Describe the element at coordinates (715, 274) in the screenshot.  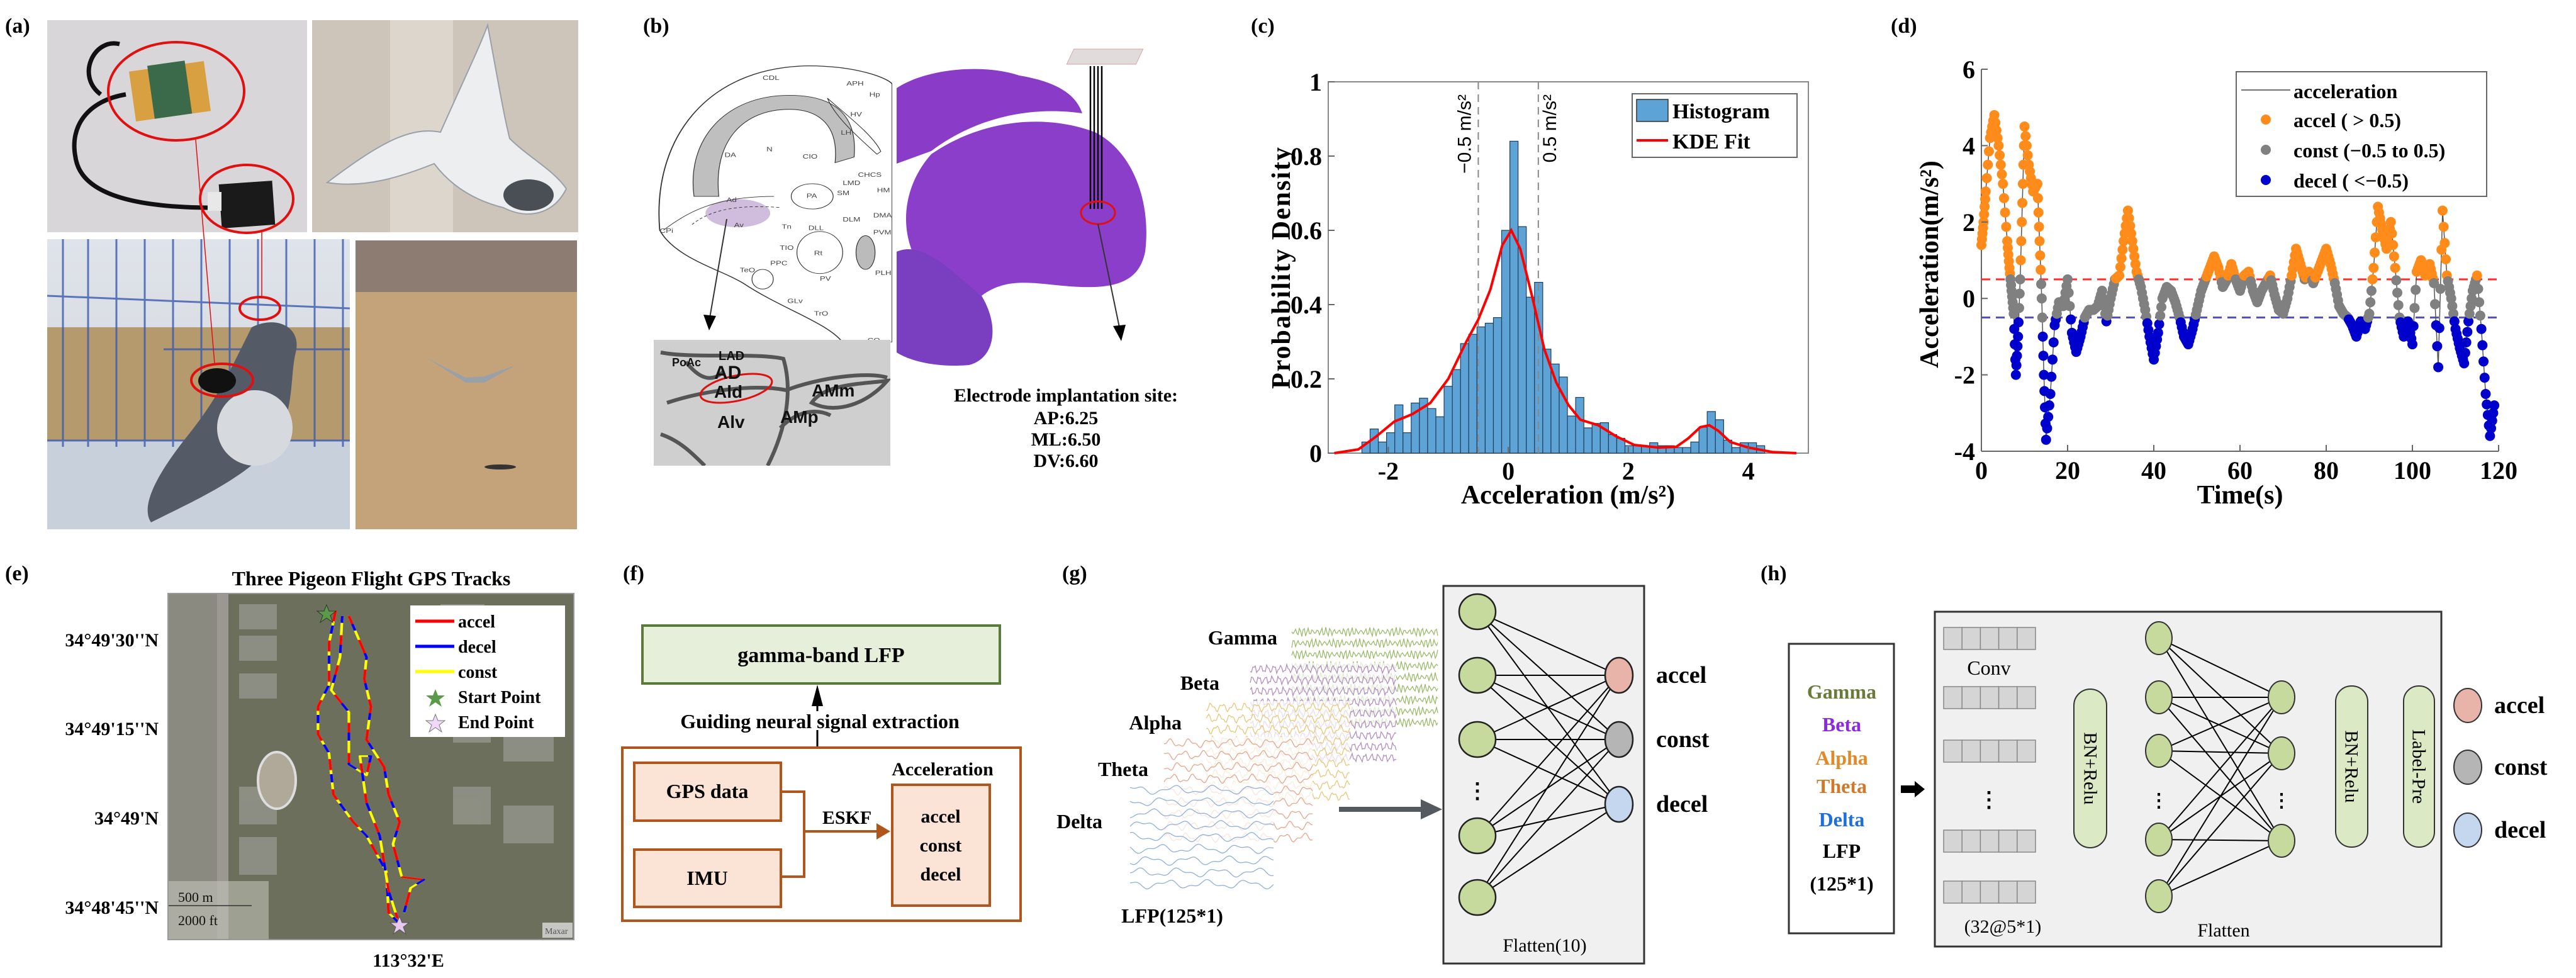
I see `atlas-arrow` at that location.